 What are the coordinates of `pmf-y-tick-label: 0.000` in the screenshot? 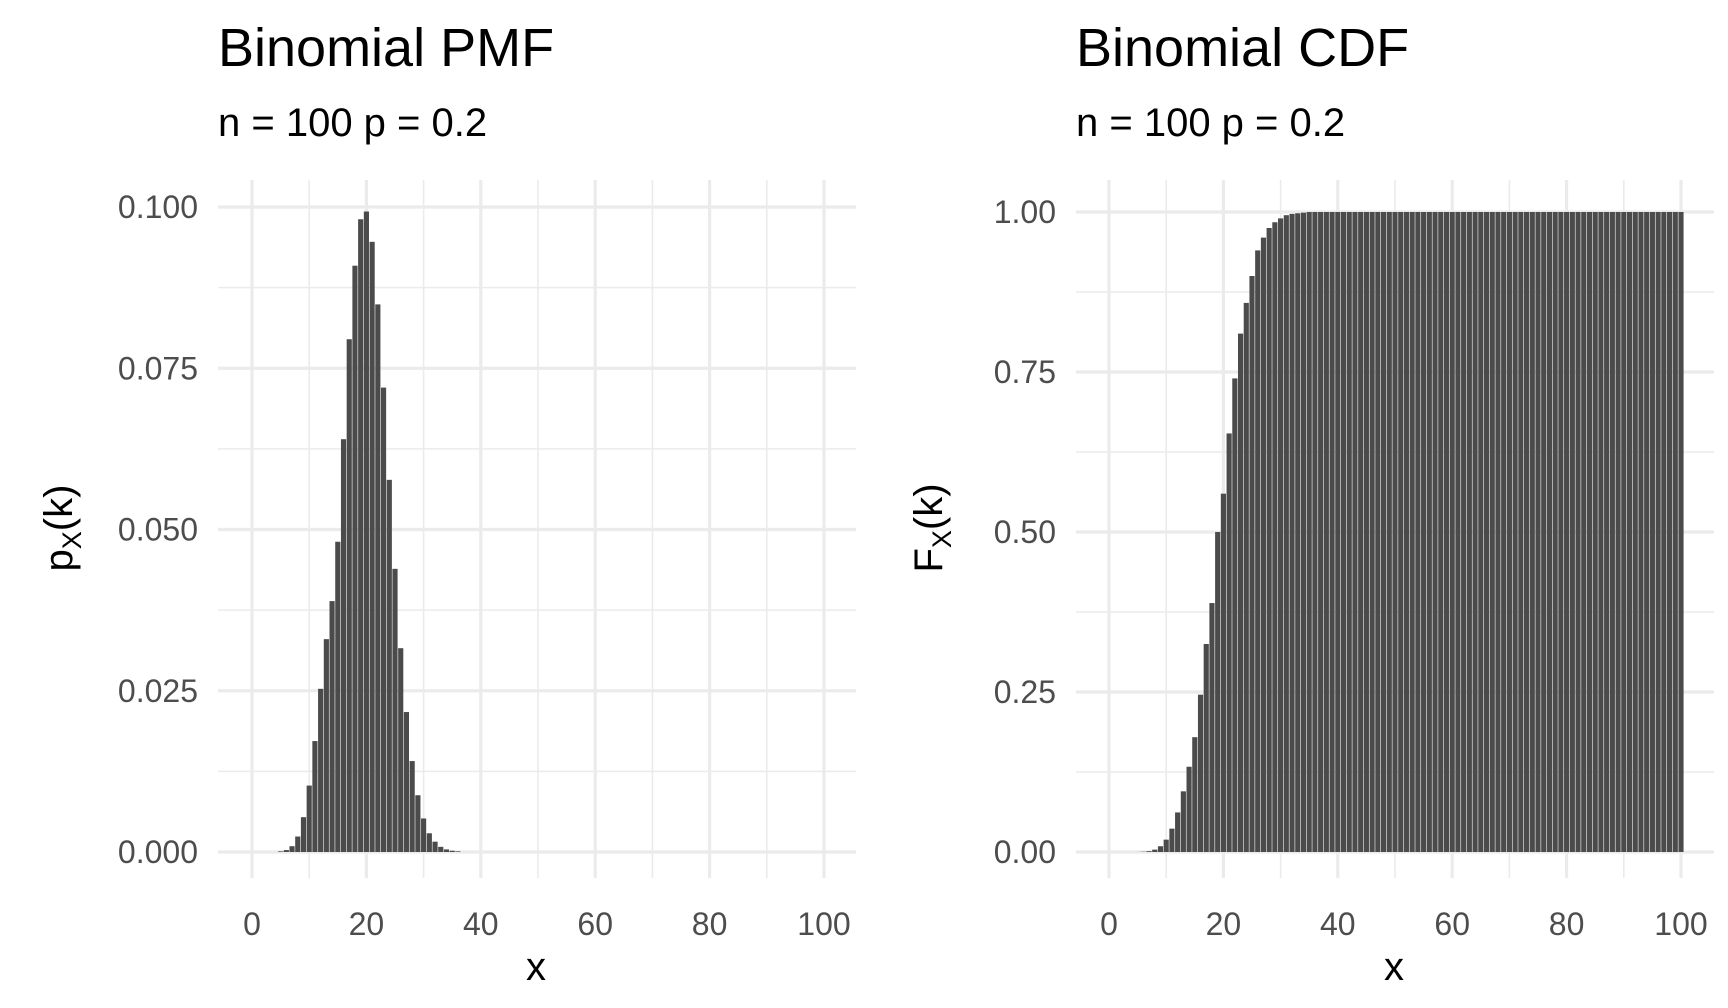 It's located at (158, 852).